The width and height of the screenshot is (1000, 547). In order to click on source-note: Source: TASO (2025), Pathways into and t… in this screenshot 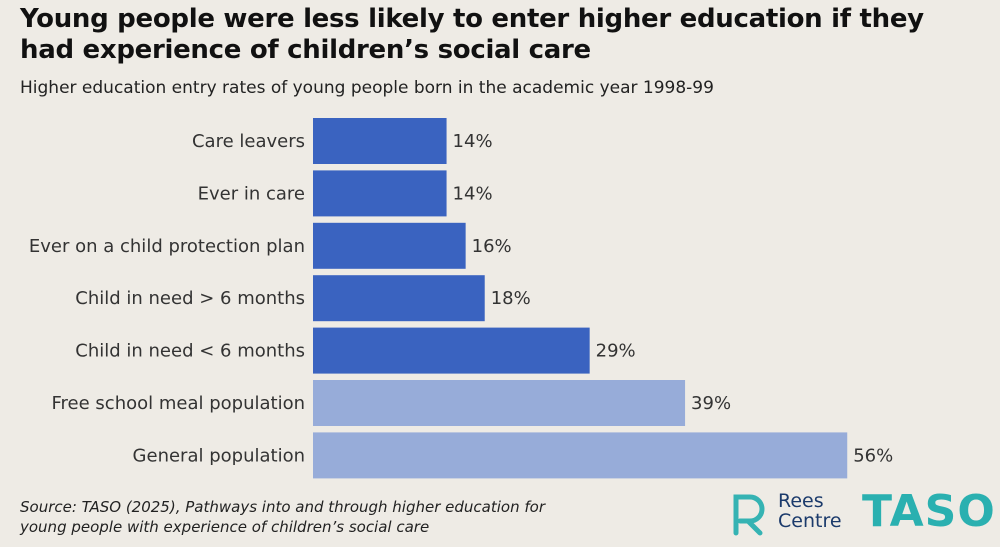, I will do `click(282, 517)`.